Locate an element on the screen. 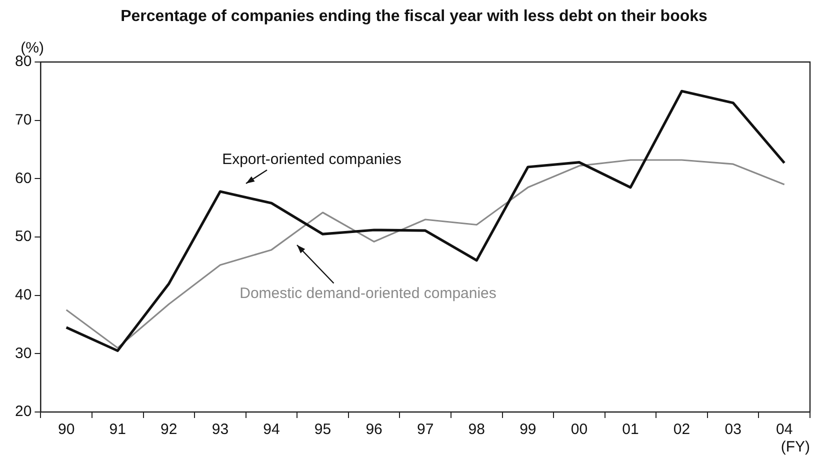 The height and width of the screenshot is (464, 828). y-axis-title: (%) is located at coordinates (32, 48).